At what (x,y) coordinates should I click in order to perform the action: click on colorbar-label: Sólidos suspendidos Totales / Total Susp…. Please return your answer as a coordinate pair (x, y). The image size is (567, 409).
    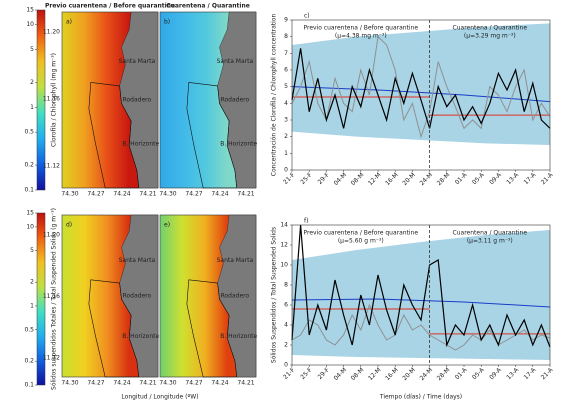
    Looking at the image, I should click on (54, 299).